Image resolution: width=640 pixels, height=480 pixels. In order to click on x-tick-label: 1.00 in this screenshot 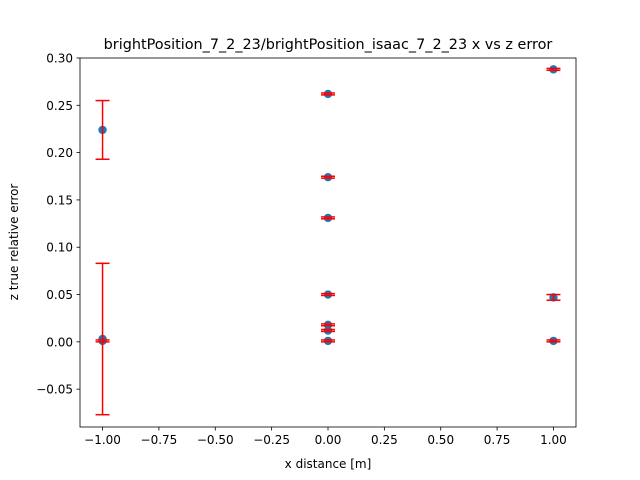, I will do `click(553, 440)`.